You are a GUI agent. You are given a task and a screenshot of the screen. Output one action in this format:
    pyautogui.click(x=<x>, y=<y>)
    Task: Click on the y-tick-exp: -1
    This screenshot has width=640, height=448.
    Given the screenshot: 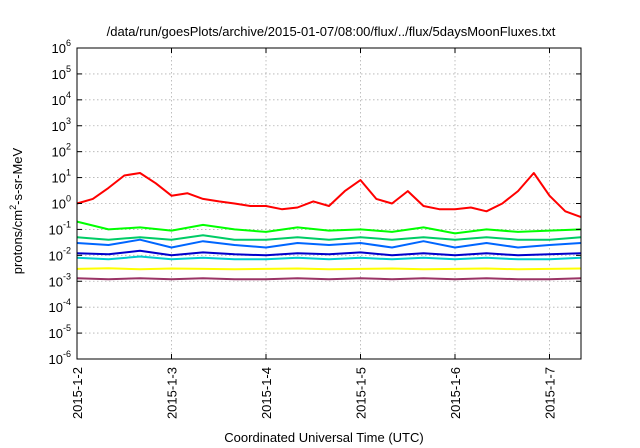 What is the action you would take?
    pyautogui.click(x=67, y=224)
    